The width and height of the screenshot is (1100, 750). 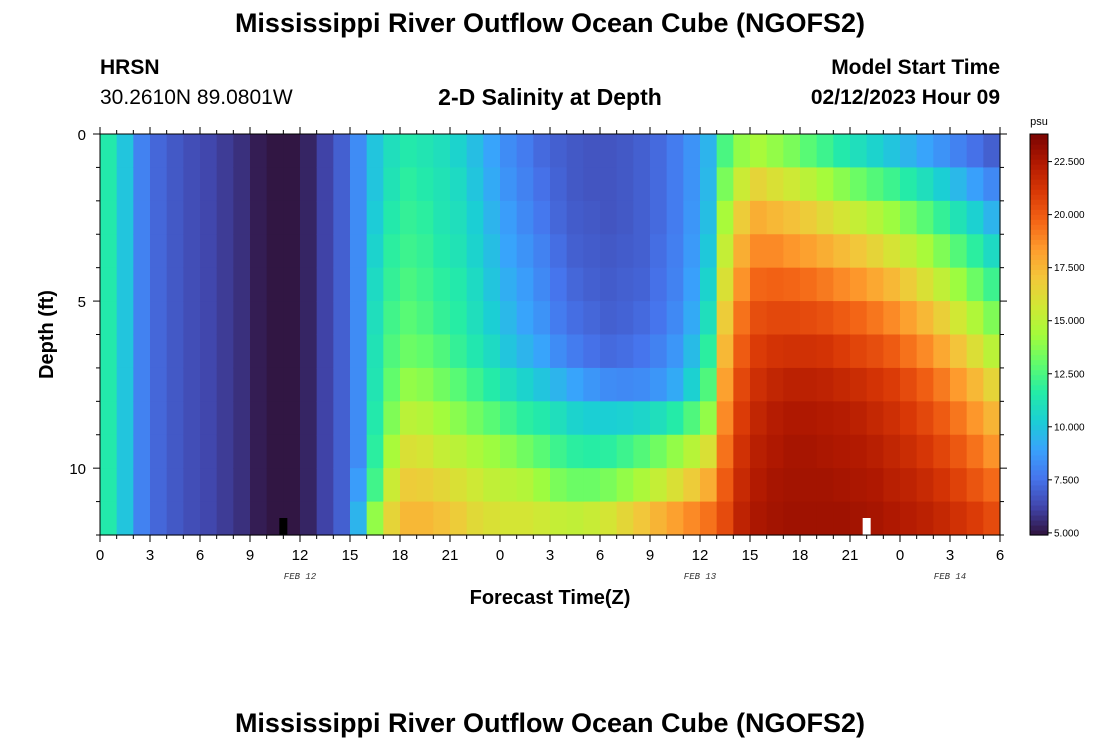 I want to click on x-tick-label: 12, so click(x=300, y=555).